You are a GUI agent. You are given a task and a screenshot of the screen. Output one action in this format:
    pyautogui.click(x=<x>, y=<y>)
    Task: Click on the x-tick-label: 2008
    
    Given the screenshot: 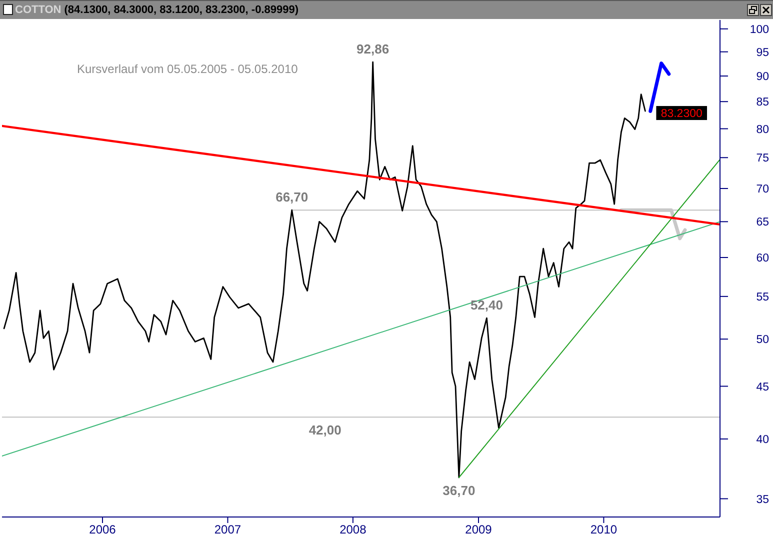 What is the action you would take?
    pyautogui.click(x=353, y=529)
    